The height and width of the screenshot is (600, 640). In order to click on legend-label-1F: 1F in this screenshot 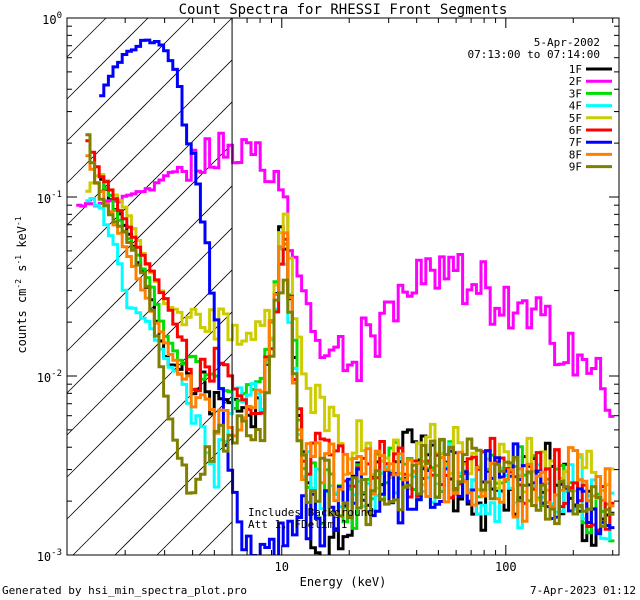, I will do `click(575, 69)`.